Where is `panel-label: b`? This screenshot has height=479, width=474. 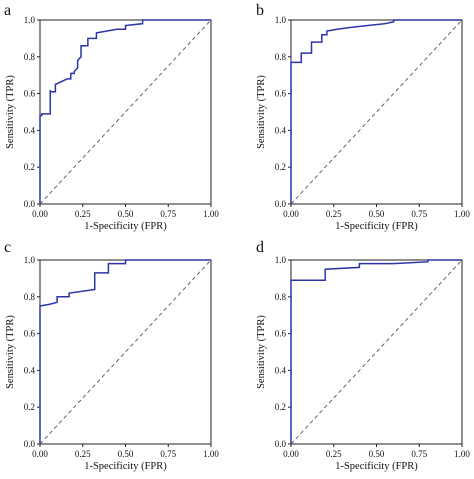 panel-label: b is located at coordinates (260, 10).